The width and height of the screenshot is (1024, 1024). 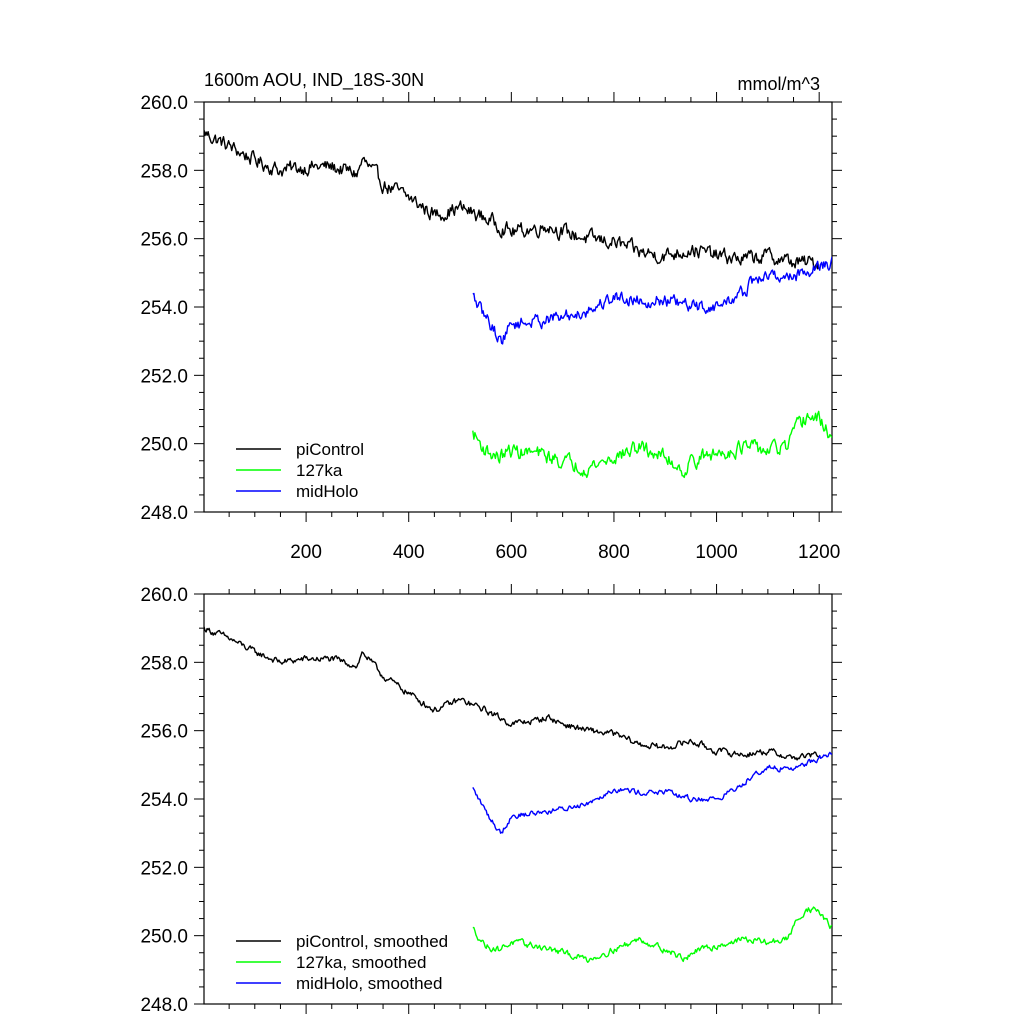 I want to click on units-label: mmol/m^3, so click(x=779, y=84).